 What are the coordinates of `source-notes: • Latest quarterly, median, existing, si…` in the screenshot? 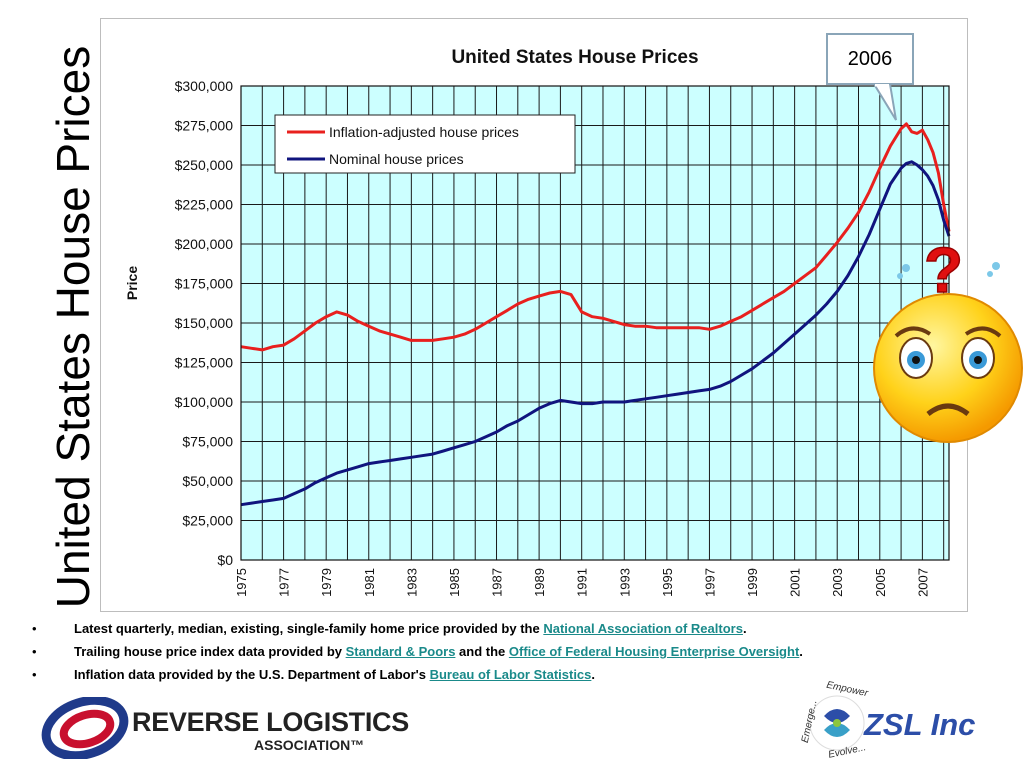 It's located at (522, 654).